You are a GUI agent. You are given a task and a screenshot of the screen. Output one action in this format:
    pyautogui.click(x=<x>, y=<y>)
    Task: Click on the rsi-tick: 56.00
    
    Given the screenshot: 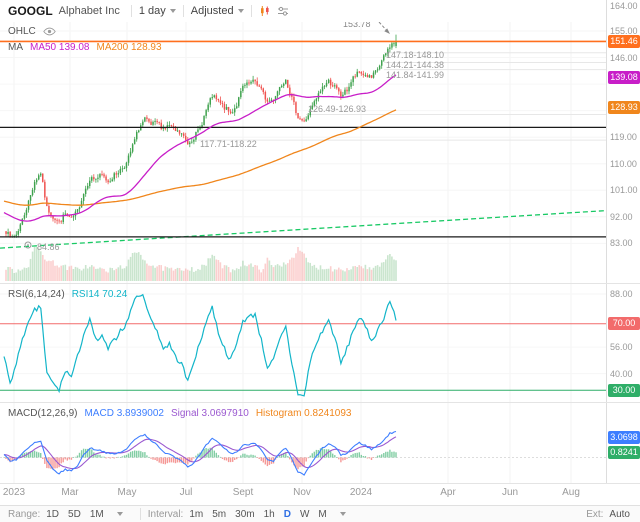 What is the action you would take?
    pyautogui.click(x=621, y=347)
    